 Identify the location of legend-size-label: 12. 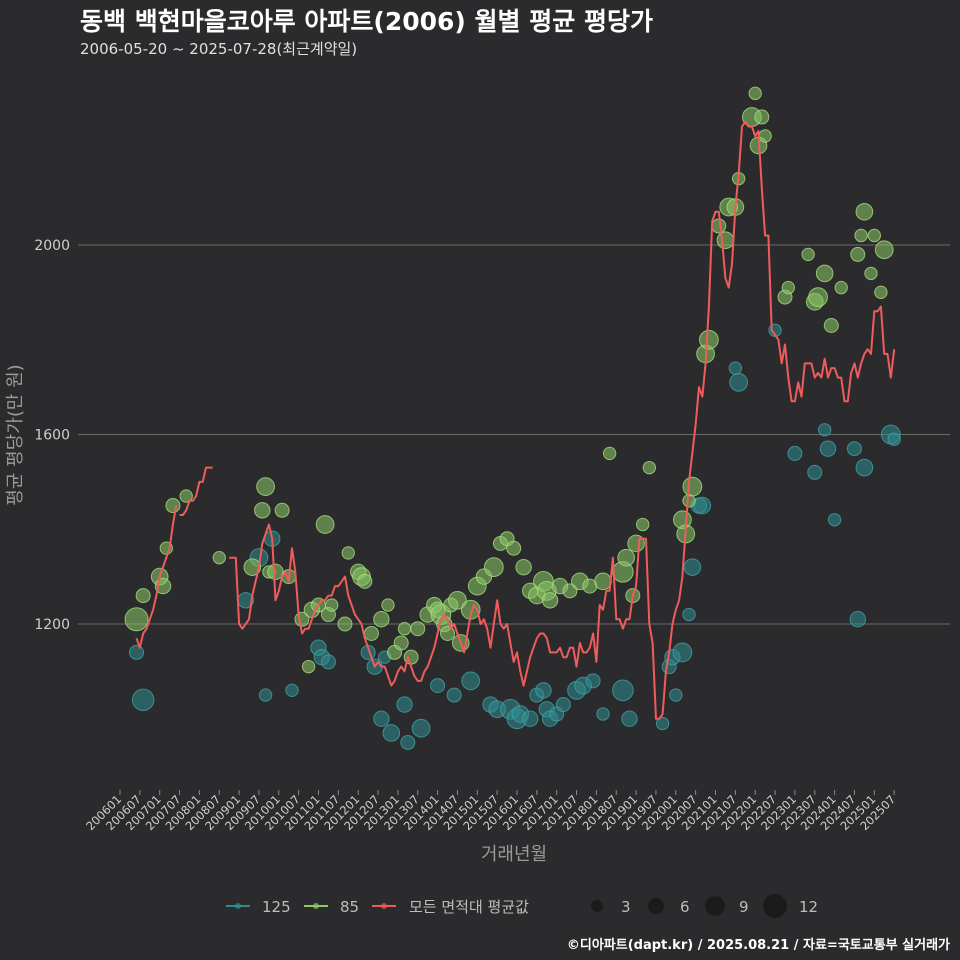
(808, 907).